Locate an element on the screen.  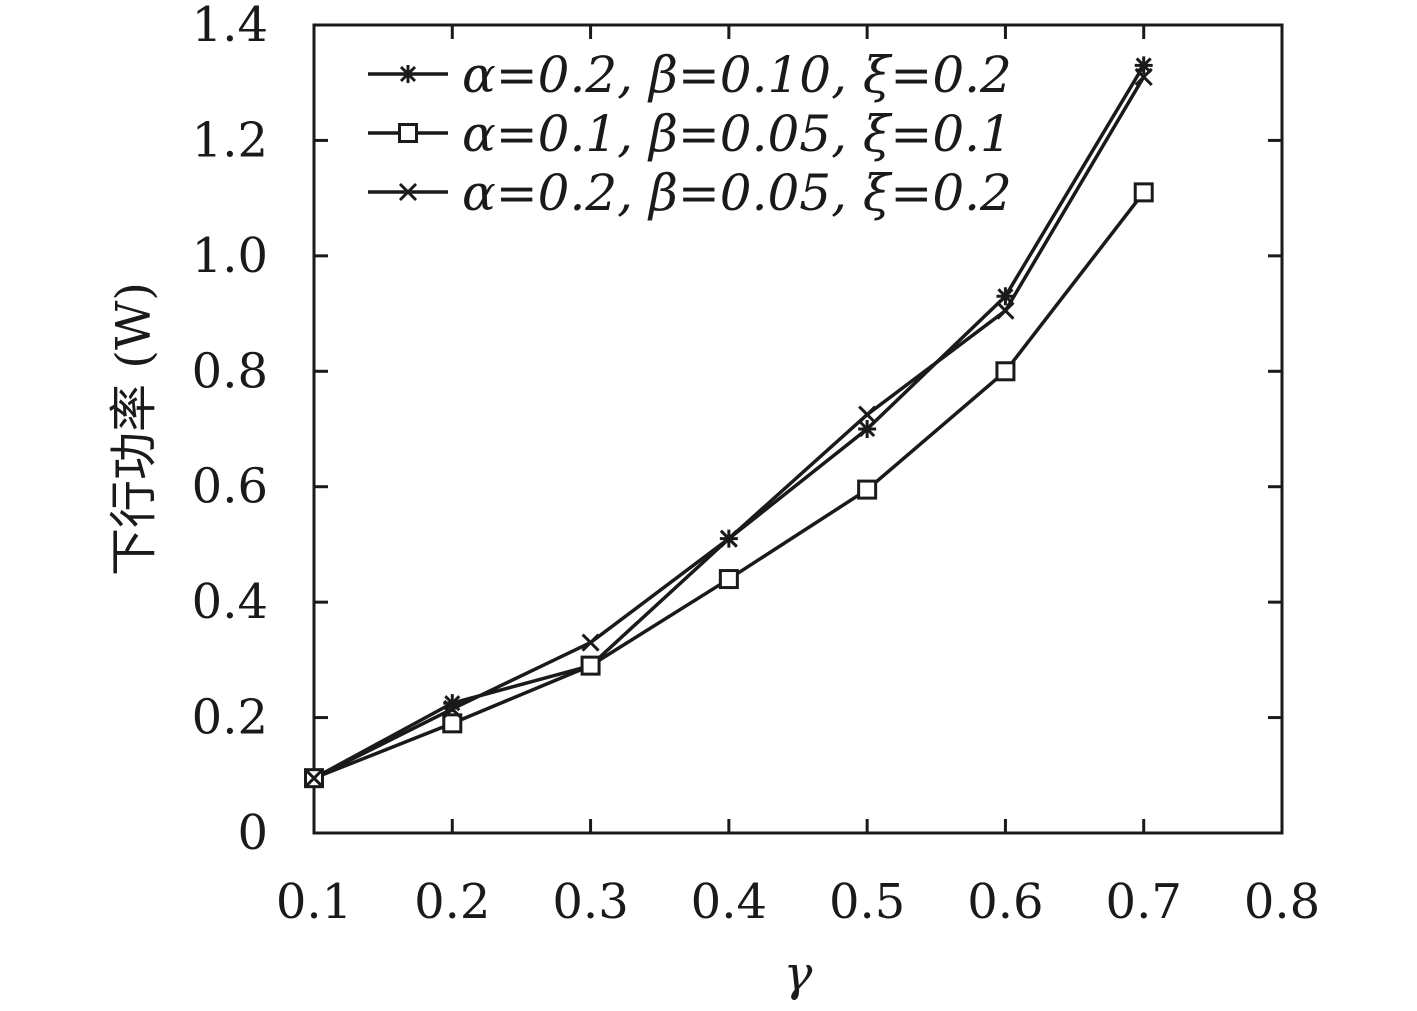
x-tick-label: 0.5 is located at coordinates (867, 902).